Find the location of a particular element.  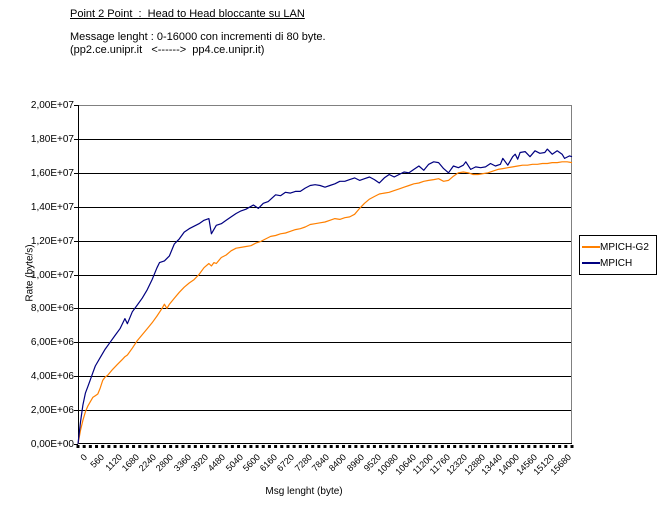

y-axis-tick-label: 2,00E+07 is located at coordinates (52, 105).